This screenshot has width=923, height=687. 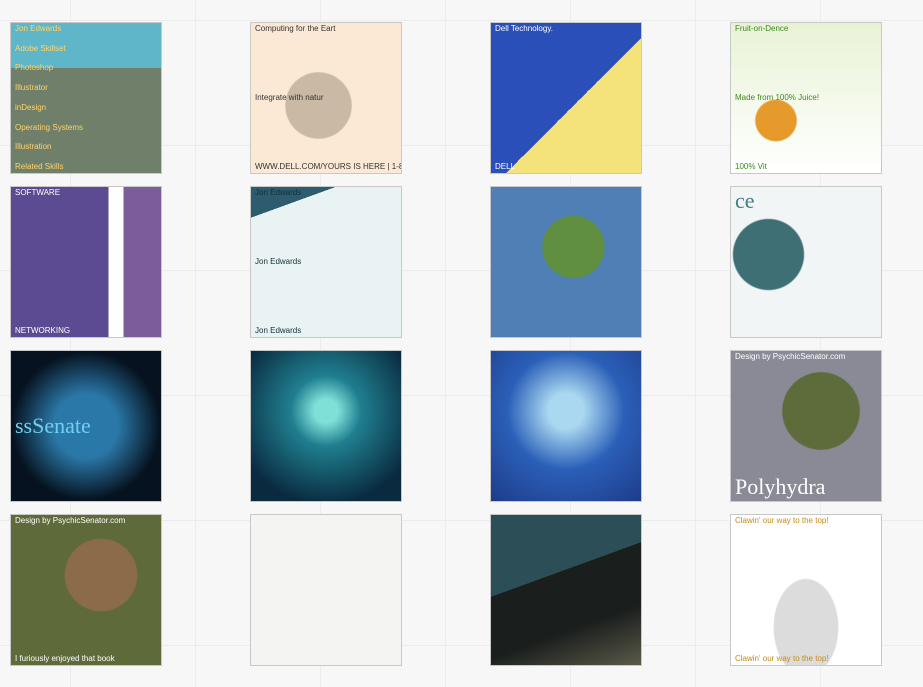 I want to click on thumbnail-text: Illustrator, so click(x=31, y=88).